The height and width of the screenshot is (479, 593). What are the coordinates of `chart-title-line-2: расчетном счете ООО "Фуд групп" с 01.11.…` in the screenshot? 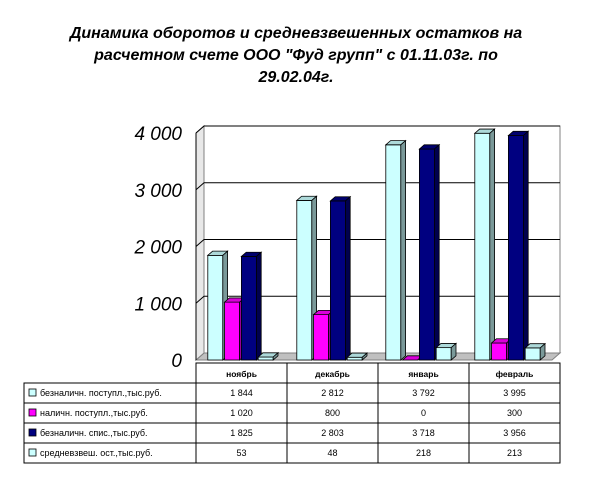 It's located at (295, 55).